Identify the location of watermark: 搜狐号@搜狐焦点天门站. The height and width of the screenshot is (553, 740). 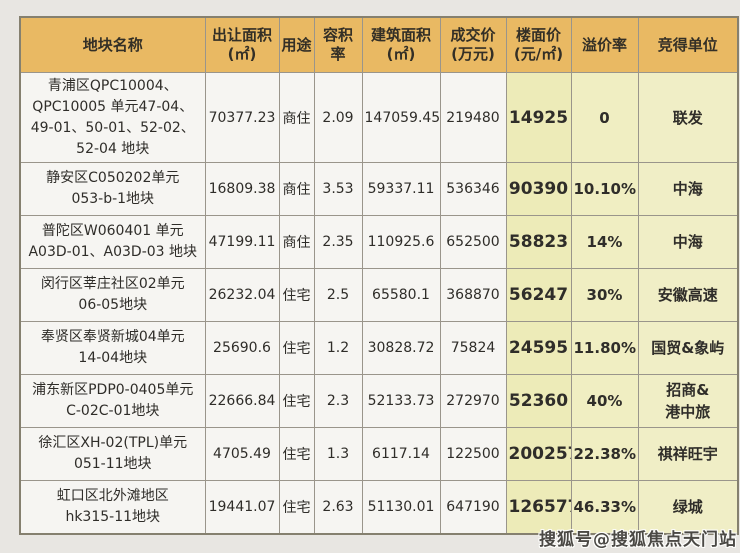
(638, 540).